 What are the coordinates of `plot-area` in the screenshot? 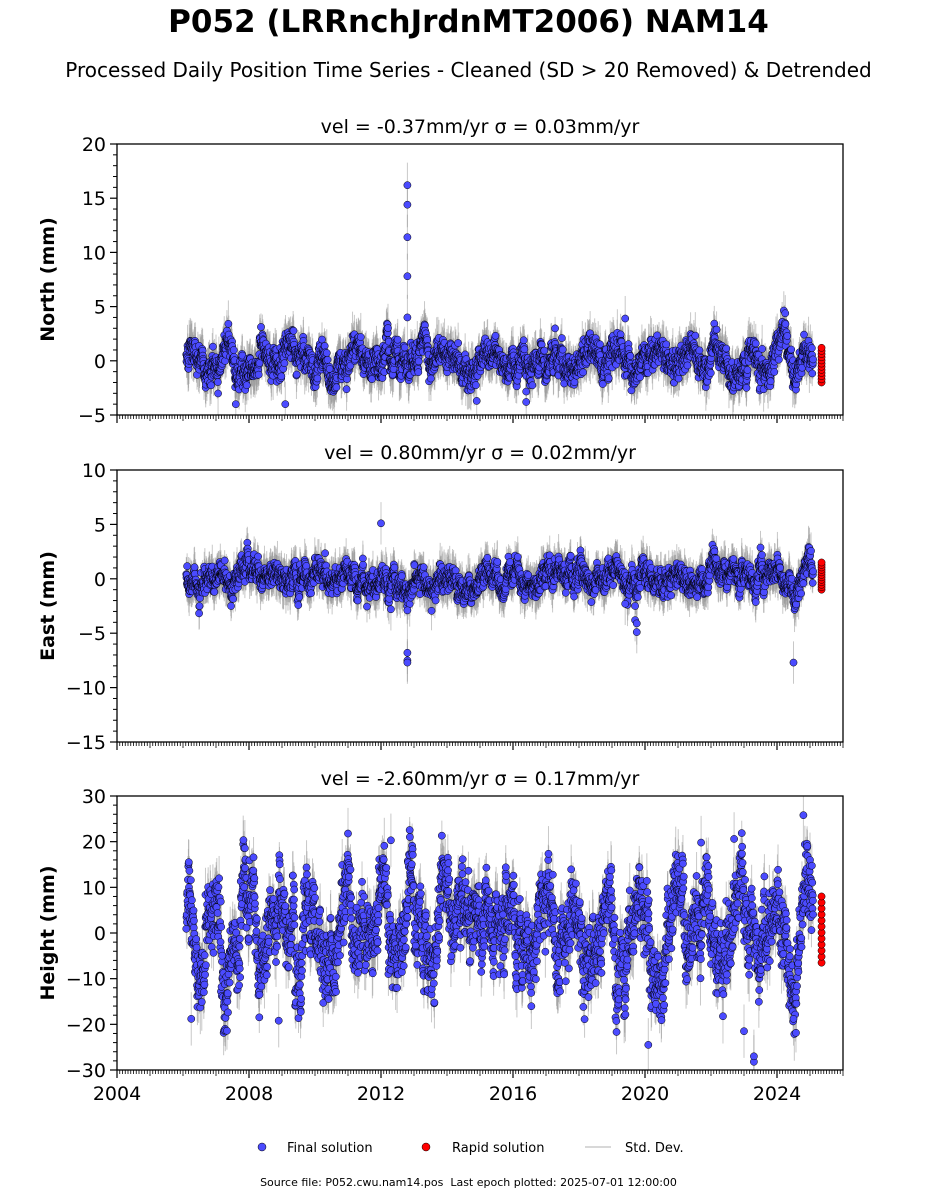 It's located at (504, 288).